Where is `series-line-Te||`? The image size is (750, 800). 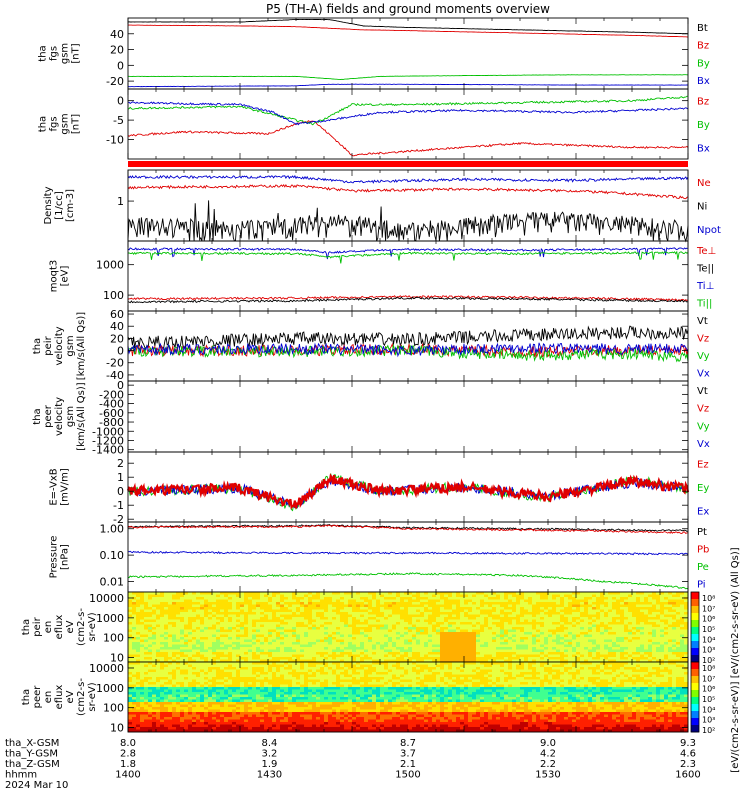
series-line-Te|| is located at coordinates (408, 300).